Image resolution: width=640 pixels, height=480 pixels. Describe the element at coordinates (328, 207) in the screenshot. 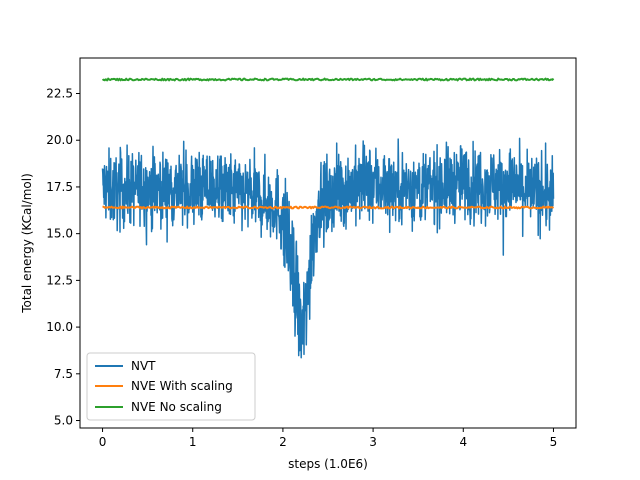

I see `series-nve-with-scaling-line` at that location.